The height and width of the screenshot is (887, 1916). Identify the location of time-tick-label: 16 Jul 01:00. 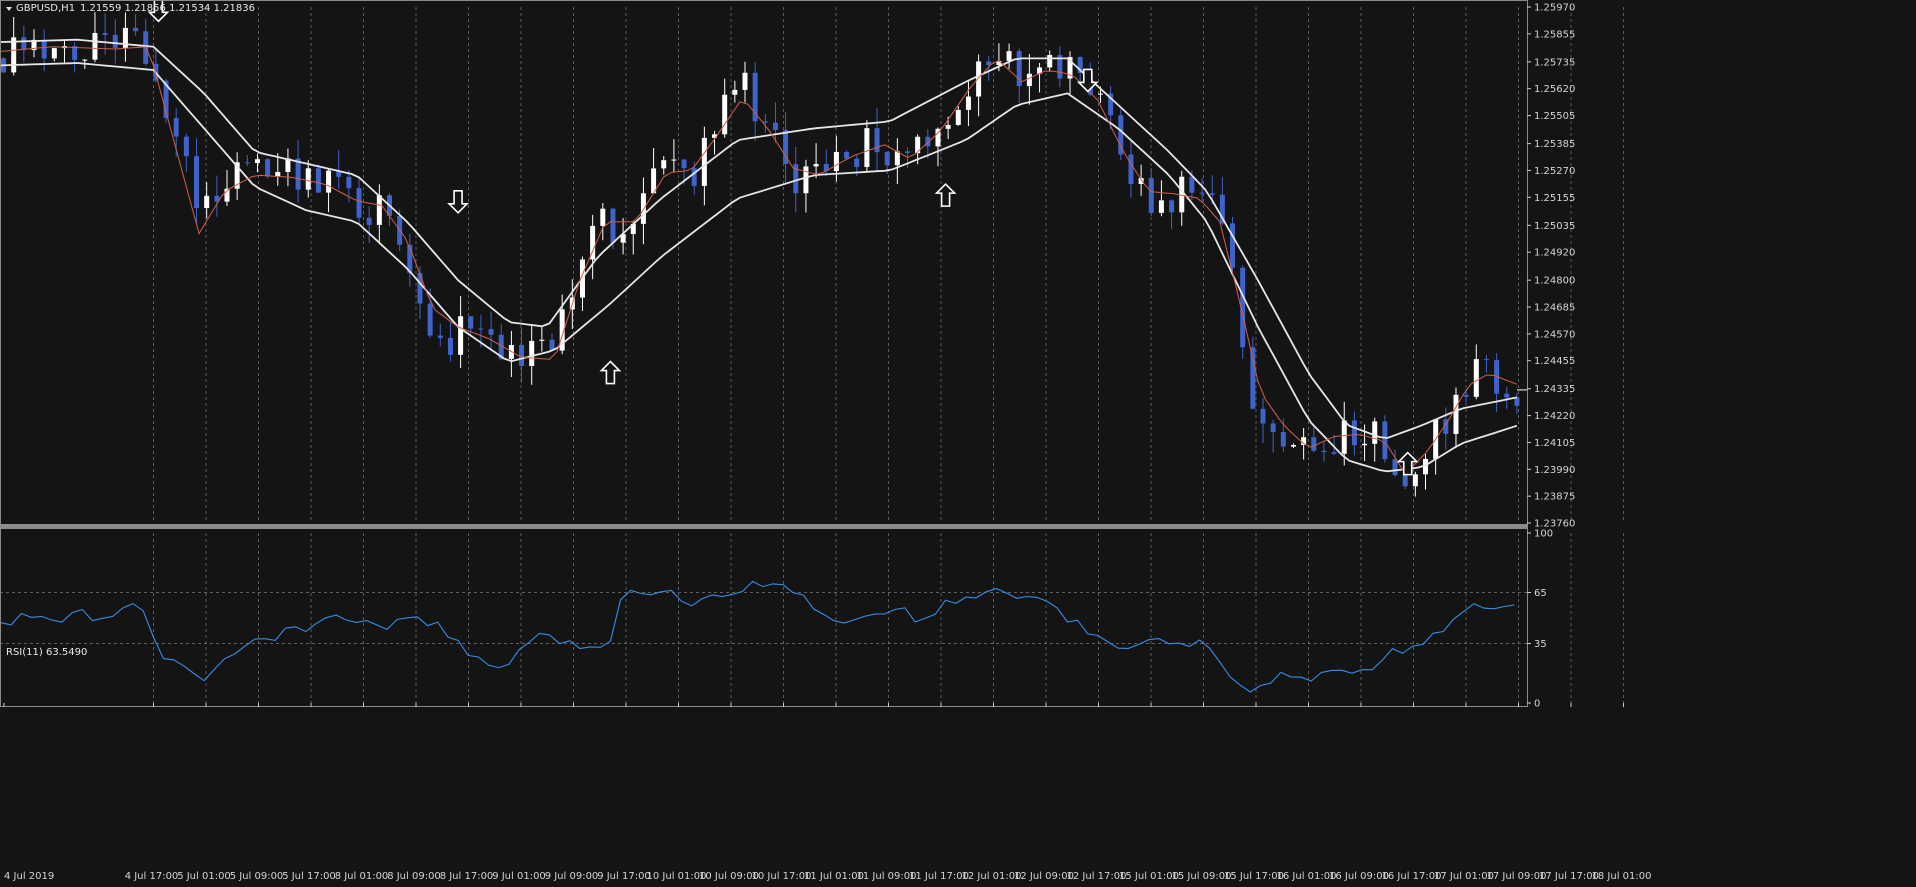
(1307, 876).